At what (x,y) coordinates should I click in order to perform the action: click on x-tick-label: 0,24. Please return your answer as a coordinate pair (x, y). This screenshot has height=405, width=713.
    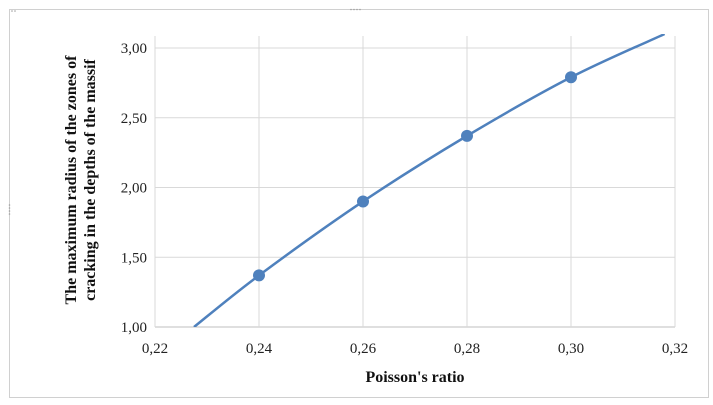
    Looking at the image, I should click on (259, 349).